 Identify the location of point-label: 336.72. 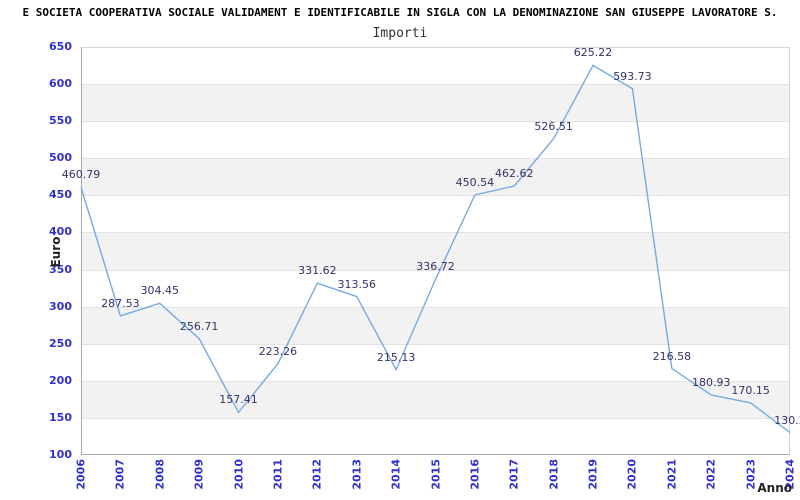
(435, 267).